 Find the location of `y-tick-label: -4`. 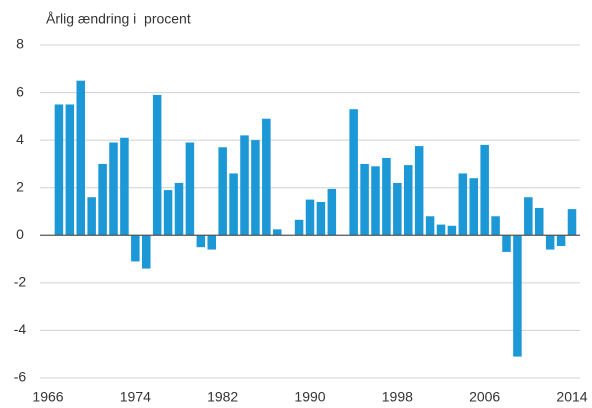

y-tick-label: -4 is located at coordinates (20, 329).